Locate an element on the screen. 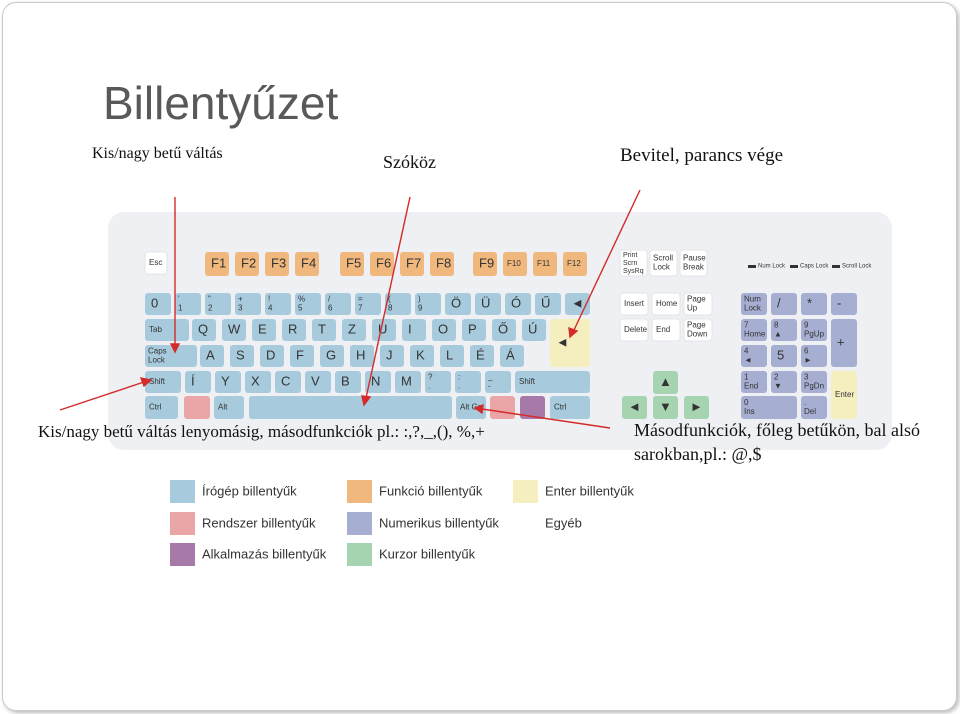 The width and height of the screenshot is (960, 714). key-label: E is located at coordinates (262, 328).